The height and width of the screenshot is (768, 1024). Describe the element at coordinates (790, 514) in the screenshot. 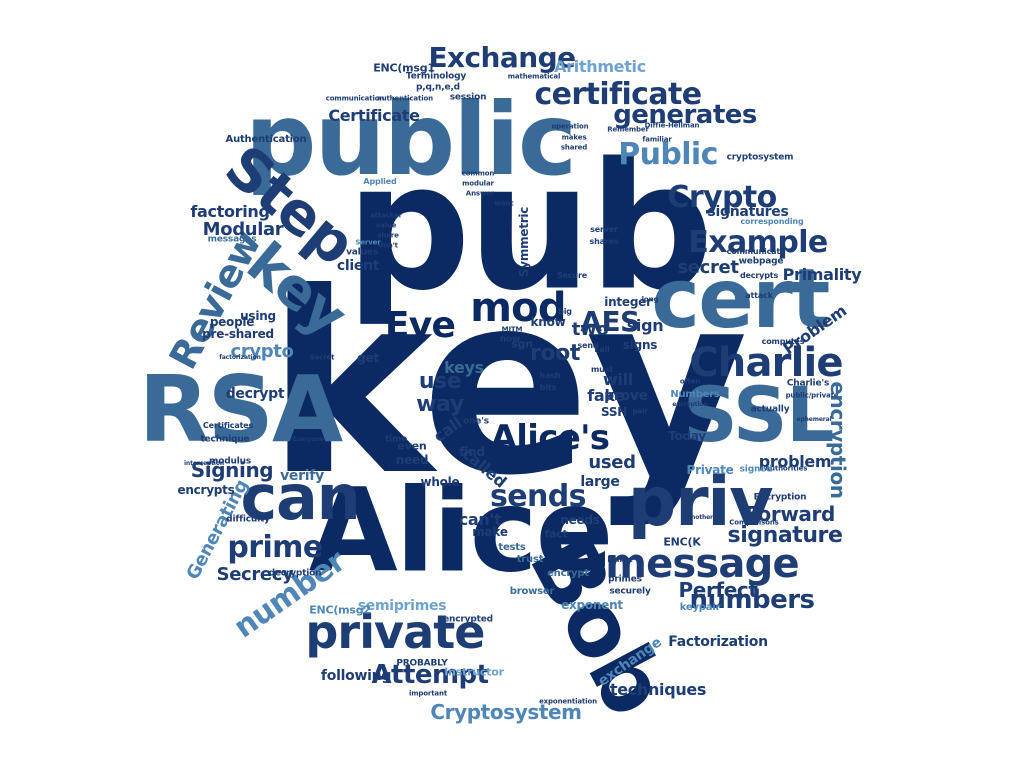

I see `word-forward: Forward` at that location.